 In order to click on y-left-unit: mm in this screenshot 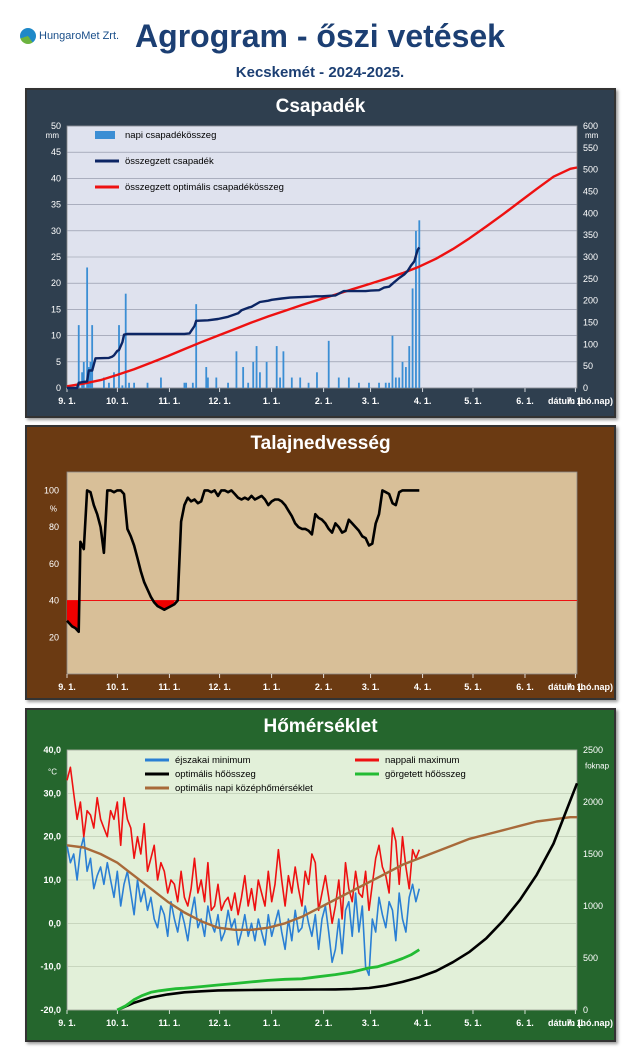, I will do `click(53, 135)`.